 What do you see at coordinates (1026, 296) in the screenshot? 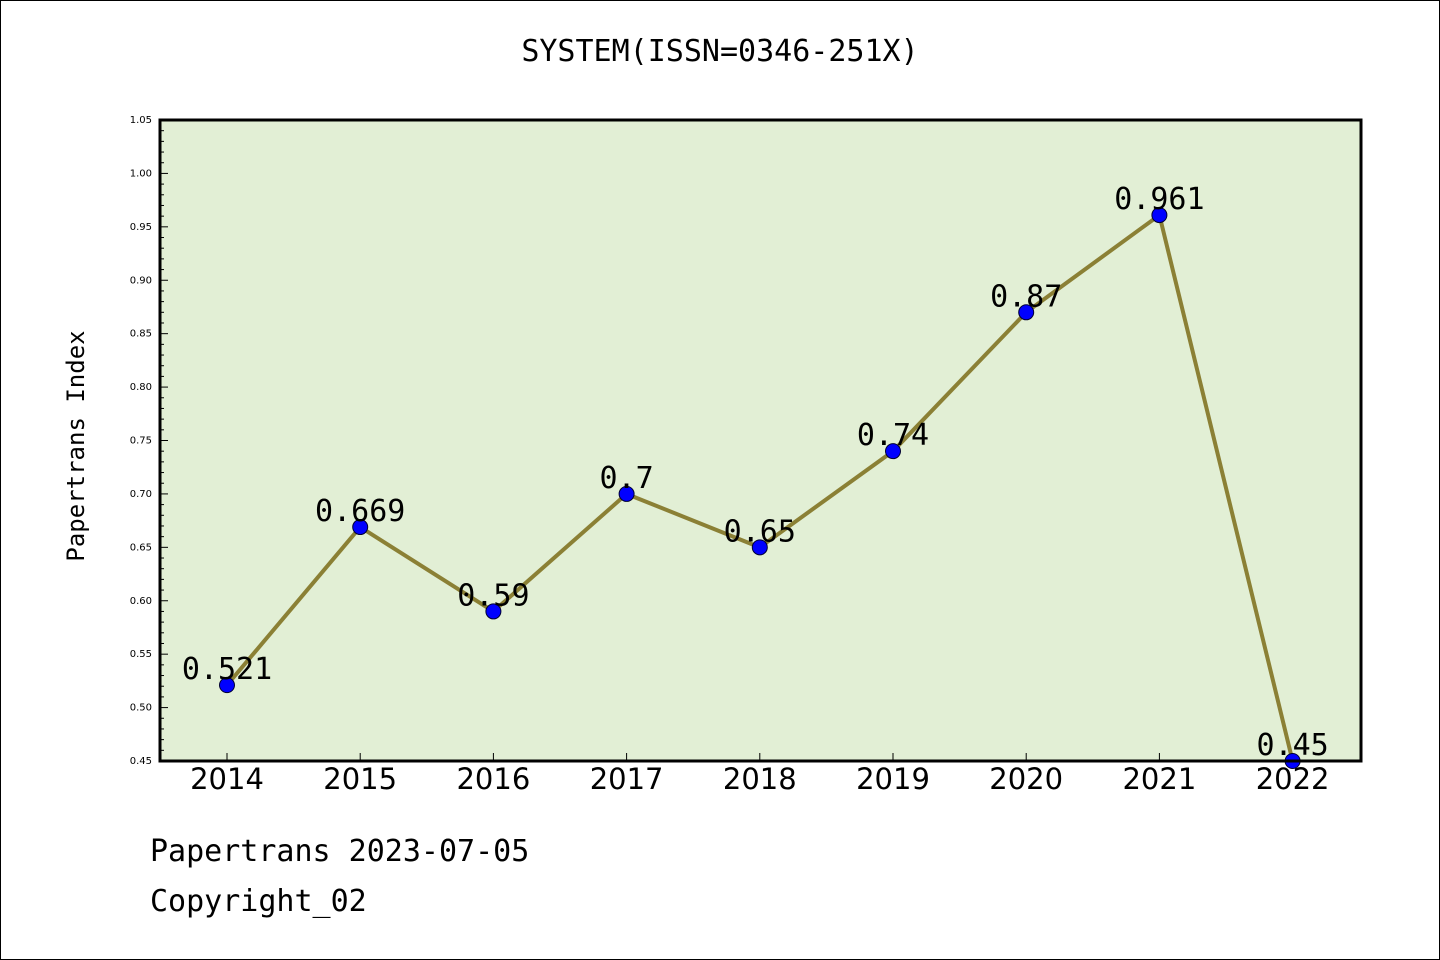
I see `data-label: 0.87` at bounding box center [1026, 296].